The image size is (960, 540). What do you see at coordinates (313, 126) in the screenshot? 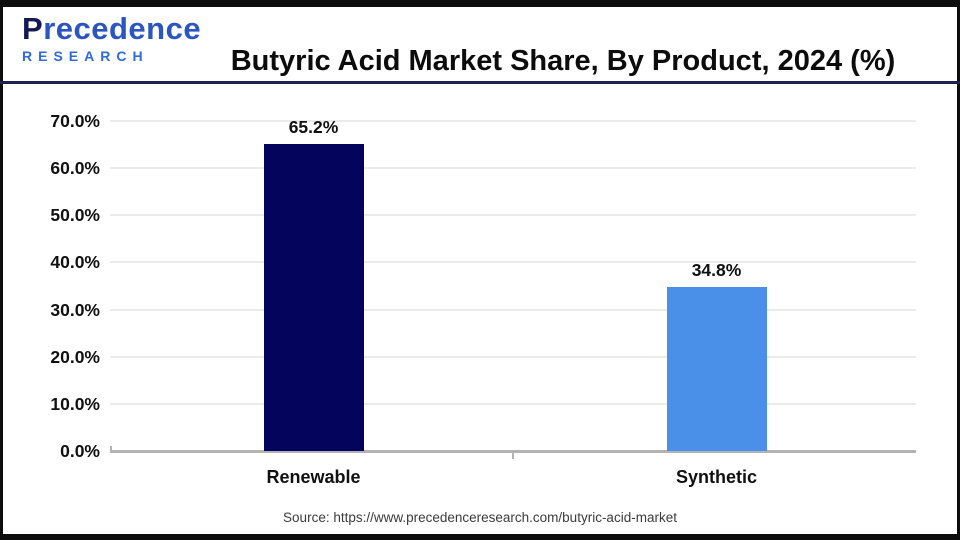
I see `bar-value-label: 65.2%` at bounding box center [313, 126].